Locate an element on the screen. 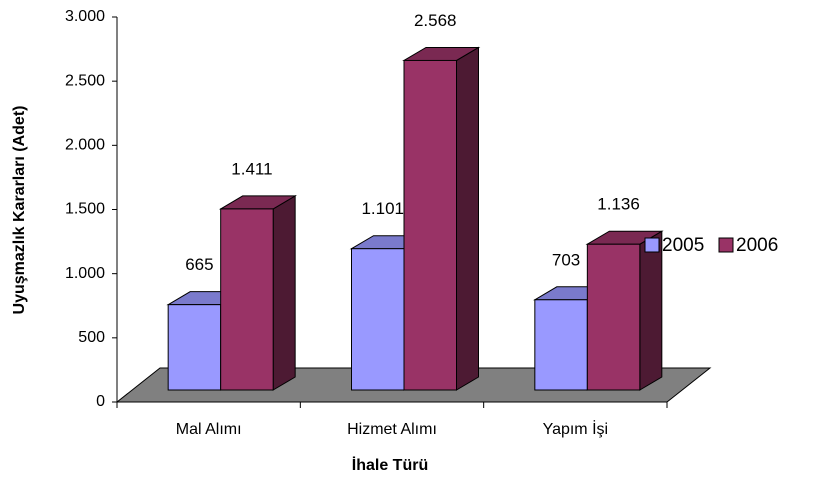  x-tick-label: Yapım İşi is located at coordinates (576, 428).